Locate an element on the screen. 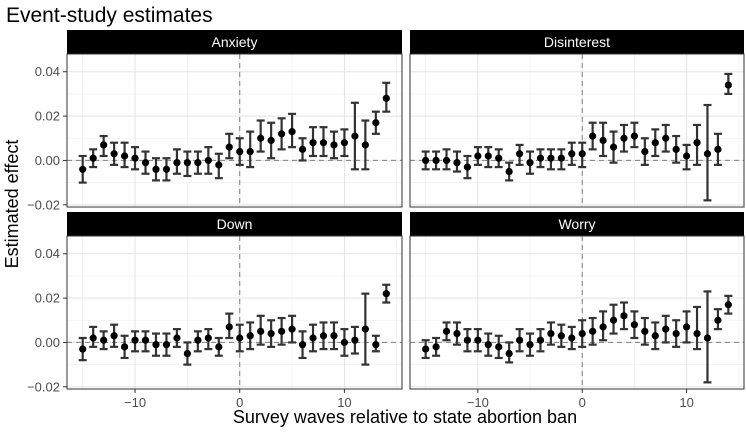 This screenshot has height=436, width=746. facet-label-disinterest: Disinterest is located at coordinates (577, 42).